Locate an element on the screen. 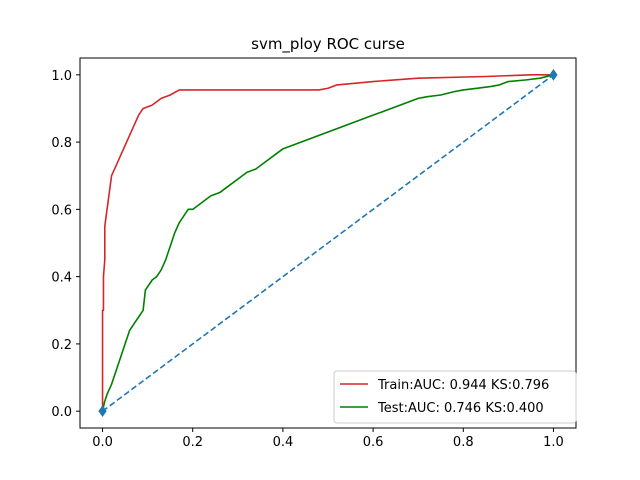 Image resolution: width=640 pixels, height=480 pixels. x-tick-label: 0.2 is located at coordinates (192, 442).